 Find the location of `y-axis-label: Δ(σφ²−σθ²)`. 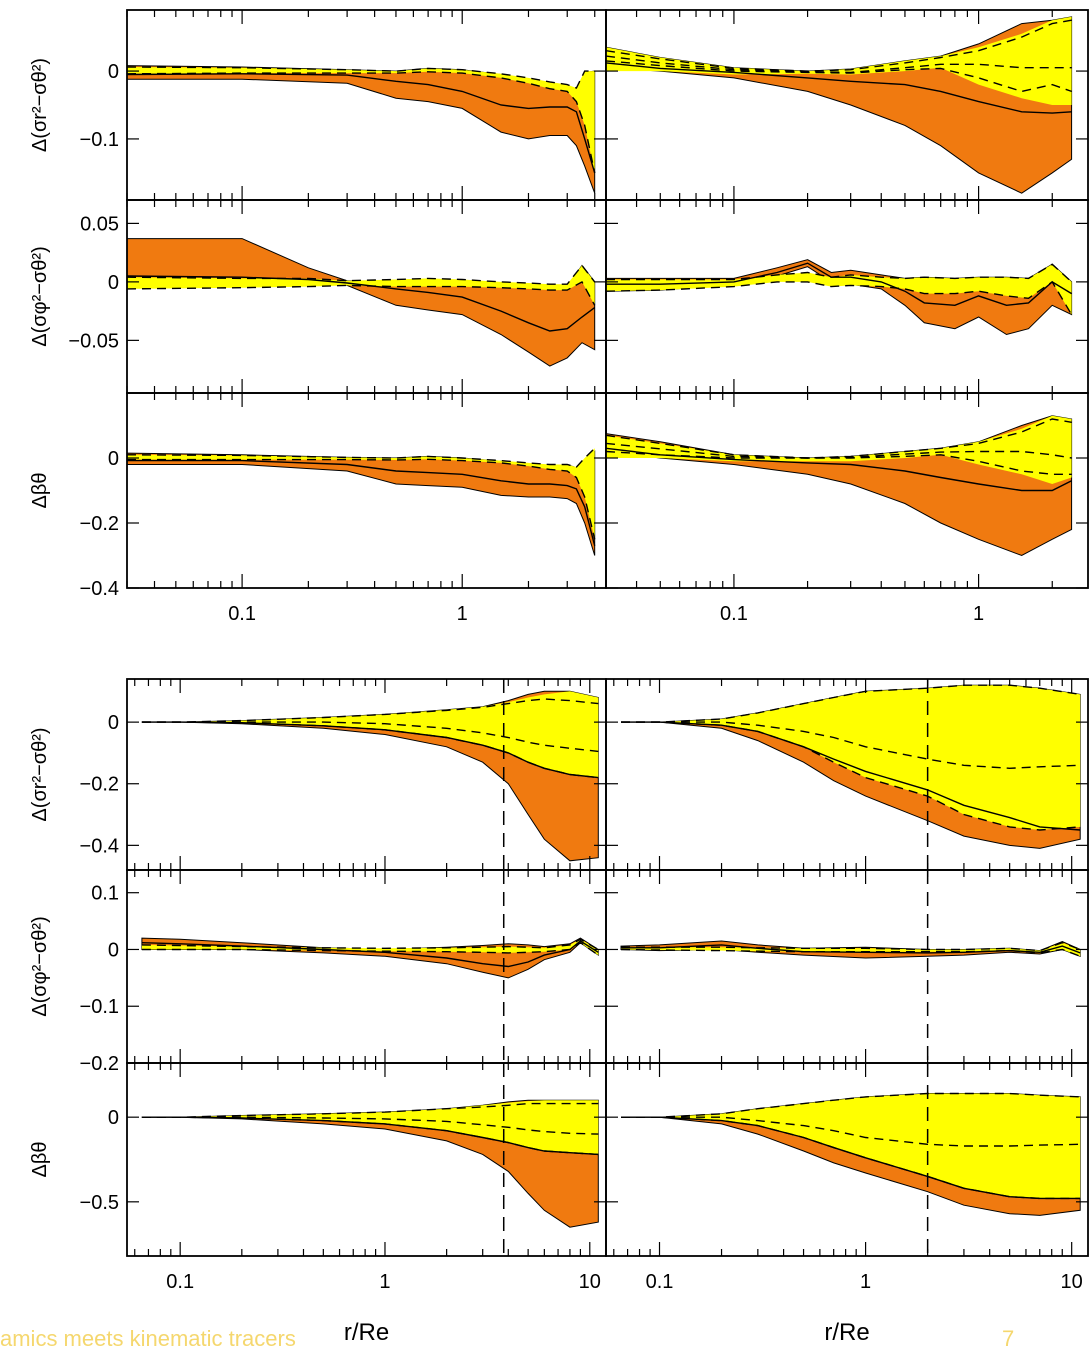

y-axis-label: Δ(σφ²−σθ²) is located at coordinates (40, 966).